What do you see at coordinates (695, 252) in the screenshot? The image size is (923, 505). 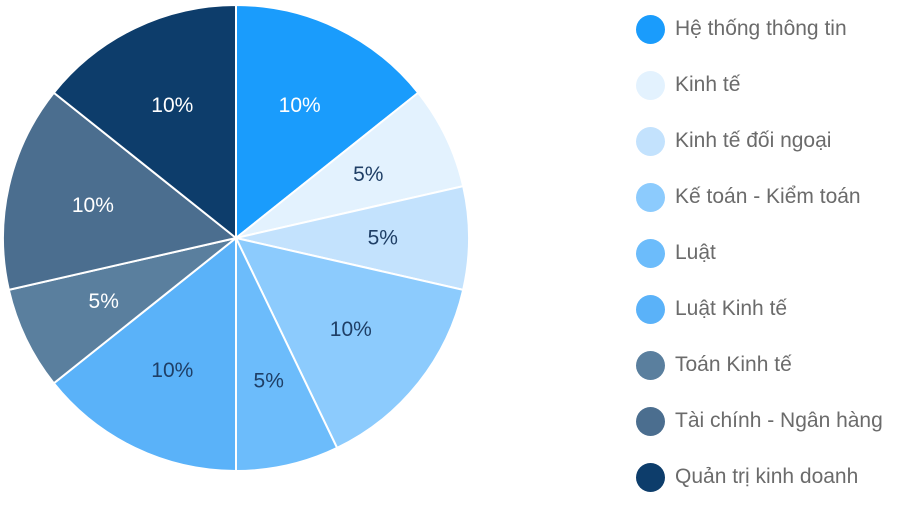 I see `legend-label: Luật` at bounding box center [695, 252].